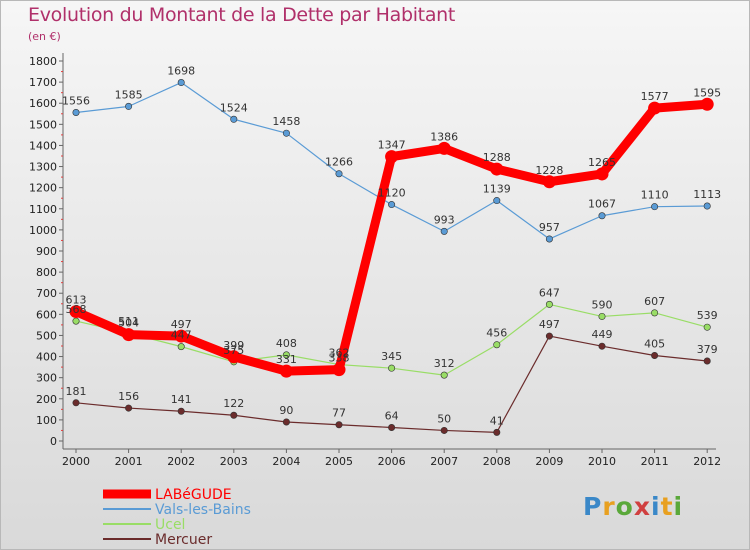 The height and width of the screenshot is (550, 750). I want to click on data-label: 1228, so click(549, 170).